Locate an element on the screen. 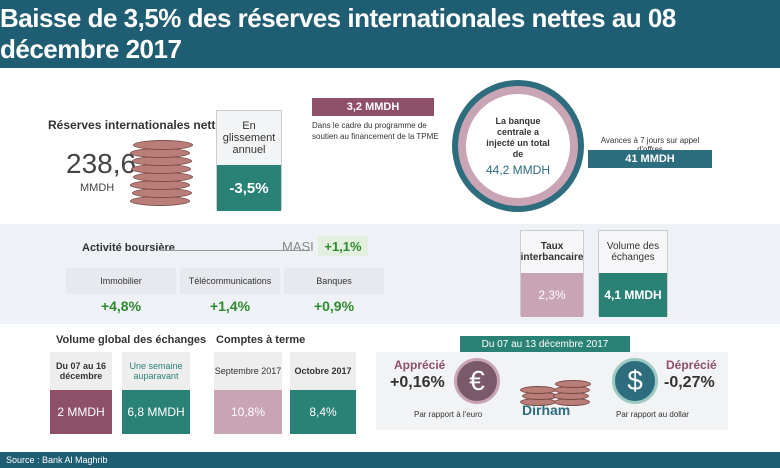 This screenshot has width=780, height=468. period2-value: 6,8 MMDH is located at coordinates (156, 412).